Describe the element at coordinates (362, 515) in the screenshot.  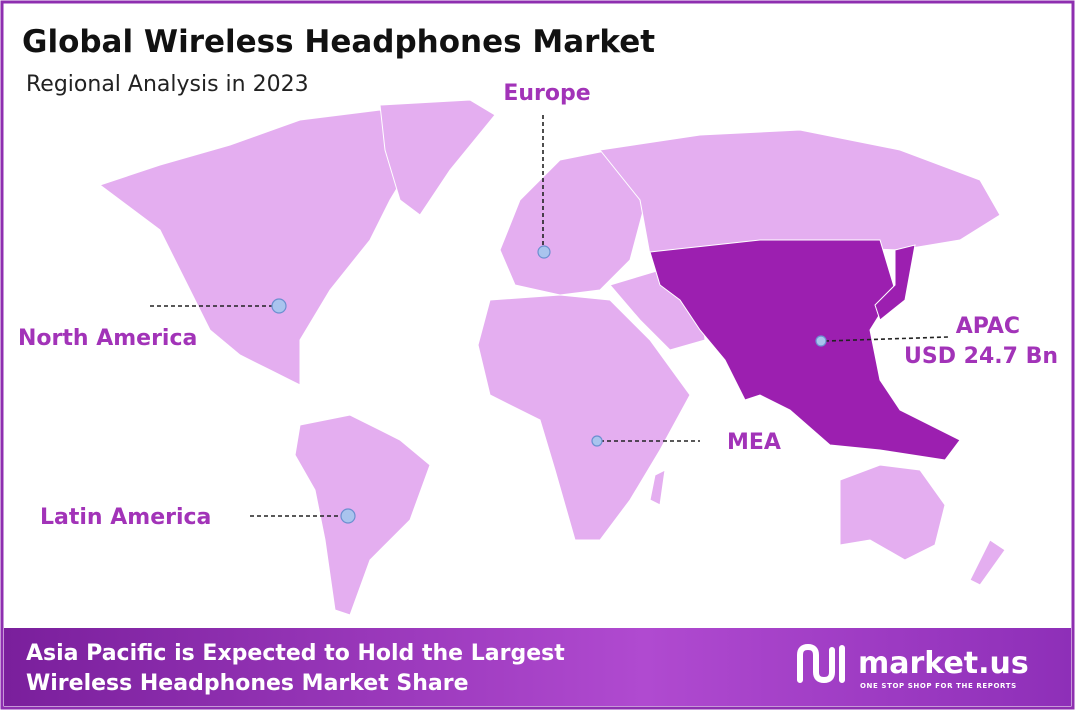
I see `south-america` at that location.